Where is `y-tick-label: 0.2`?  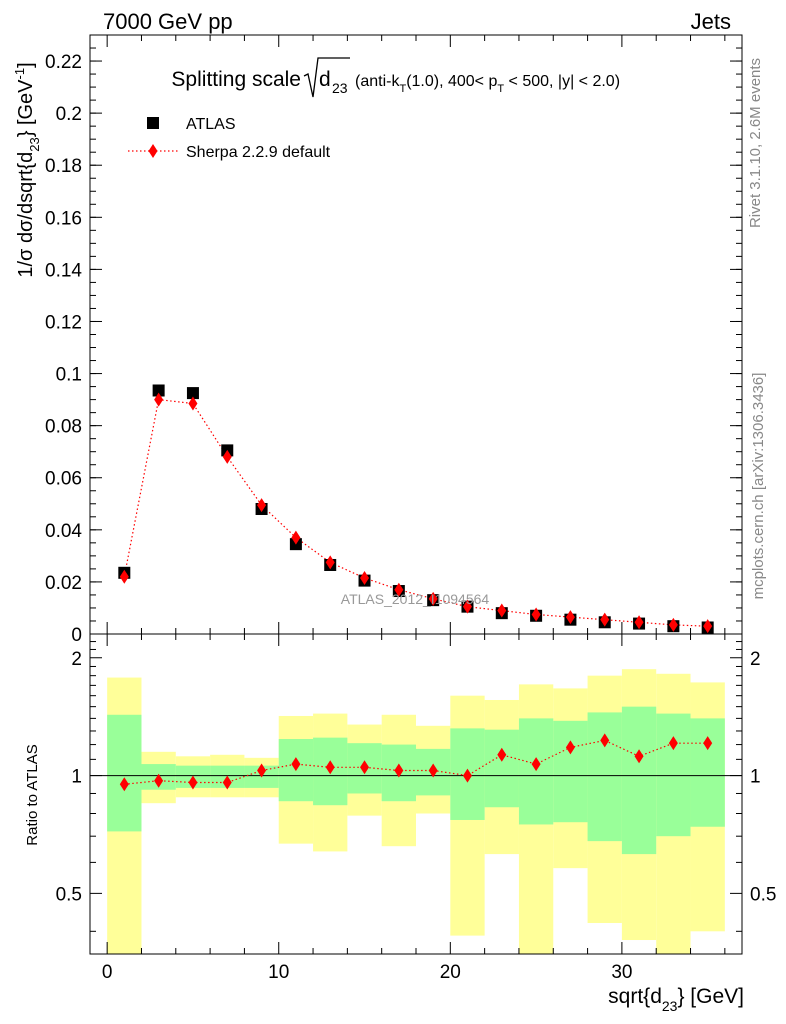 y-tick-label: 0.2 is located at coordinates (69, 114).